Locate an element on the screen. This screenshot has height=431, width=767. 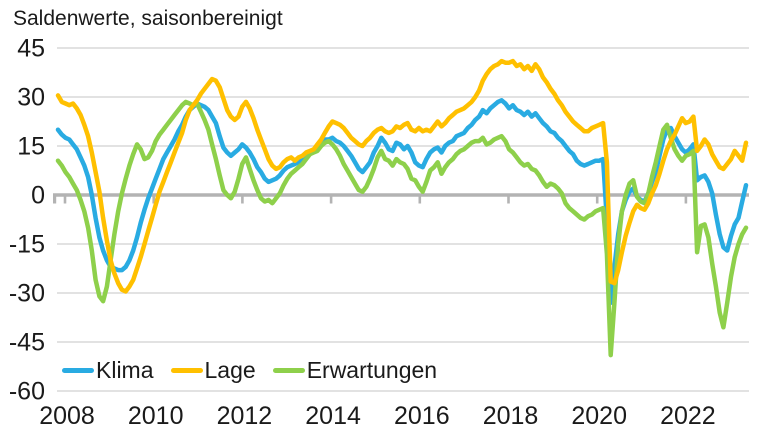
y-axis-label-15: 15 is located at coordinates (31, 147).